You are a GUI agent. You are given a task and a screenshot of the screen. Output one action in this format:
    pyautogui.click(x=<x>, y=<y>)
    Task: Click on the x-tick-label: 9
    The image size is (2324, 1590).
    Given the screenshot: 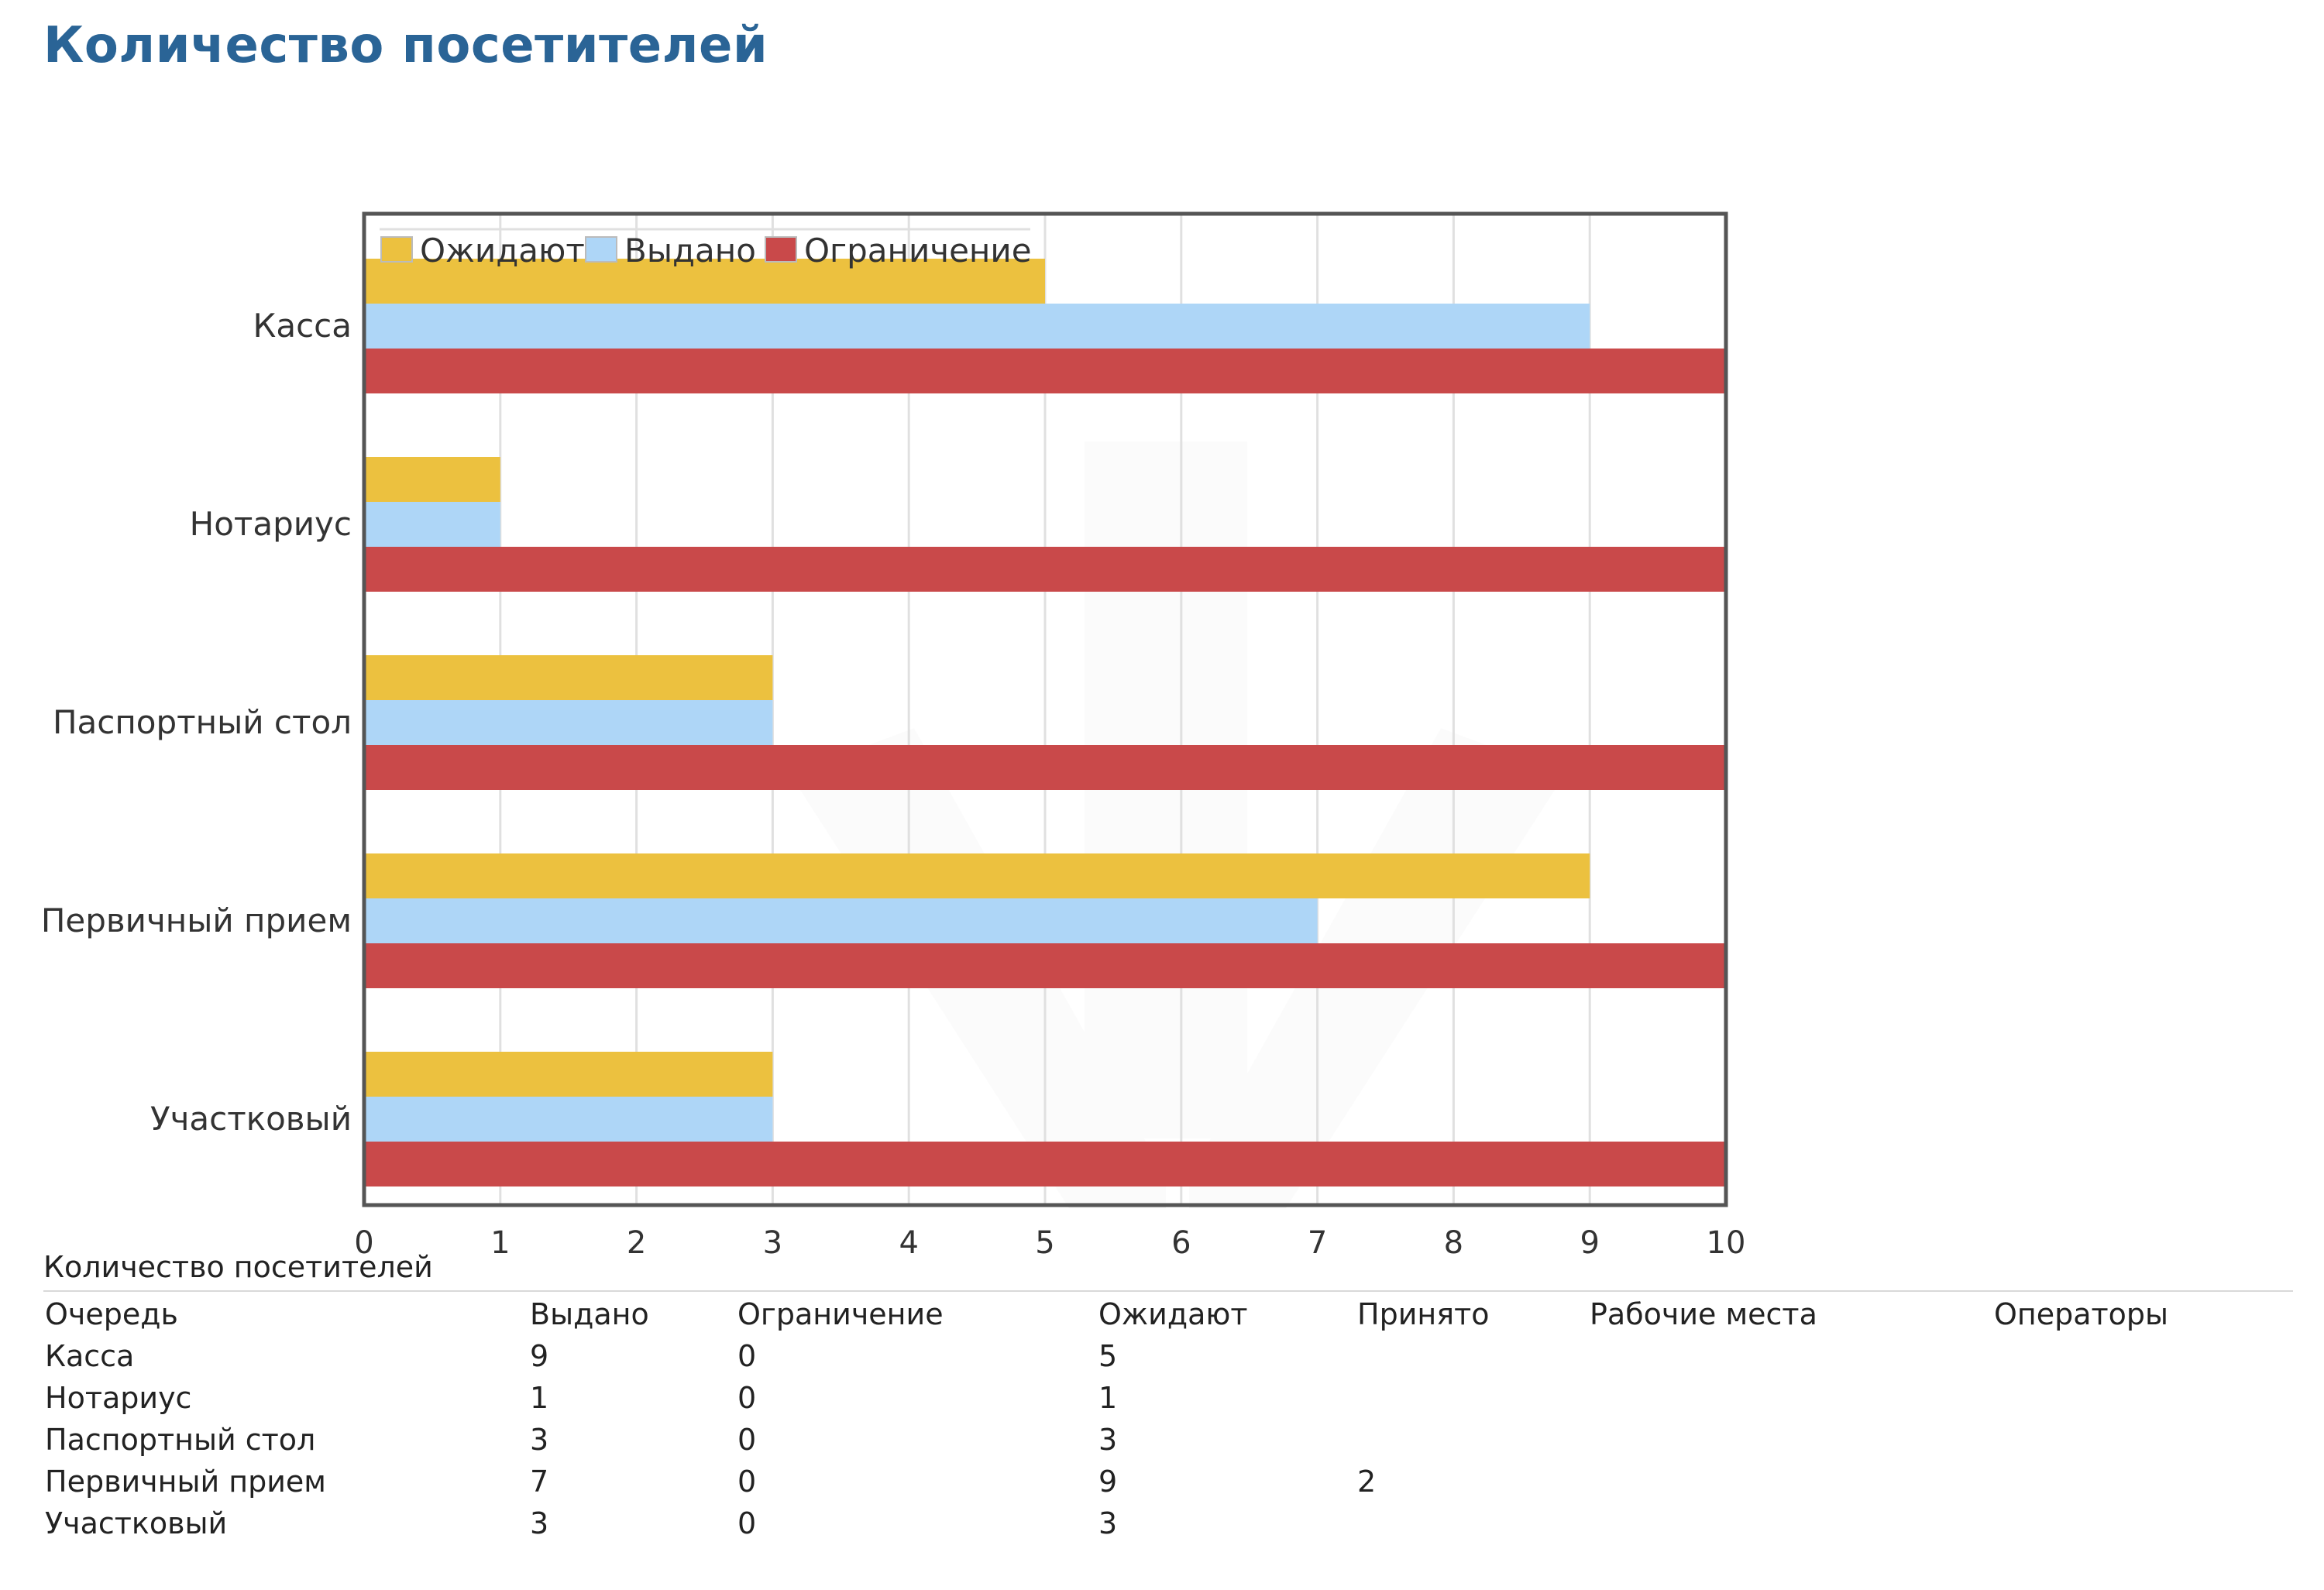 What is the action you would take?
    pyautogui.click(x=1589, y=1240)
    